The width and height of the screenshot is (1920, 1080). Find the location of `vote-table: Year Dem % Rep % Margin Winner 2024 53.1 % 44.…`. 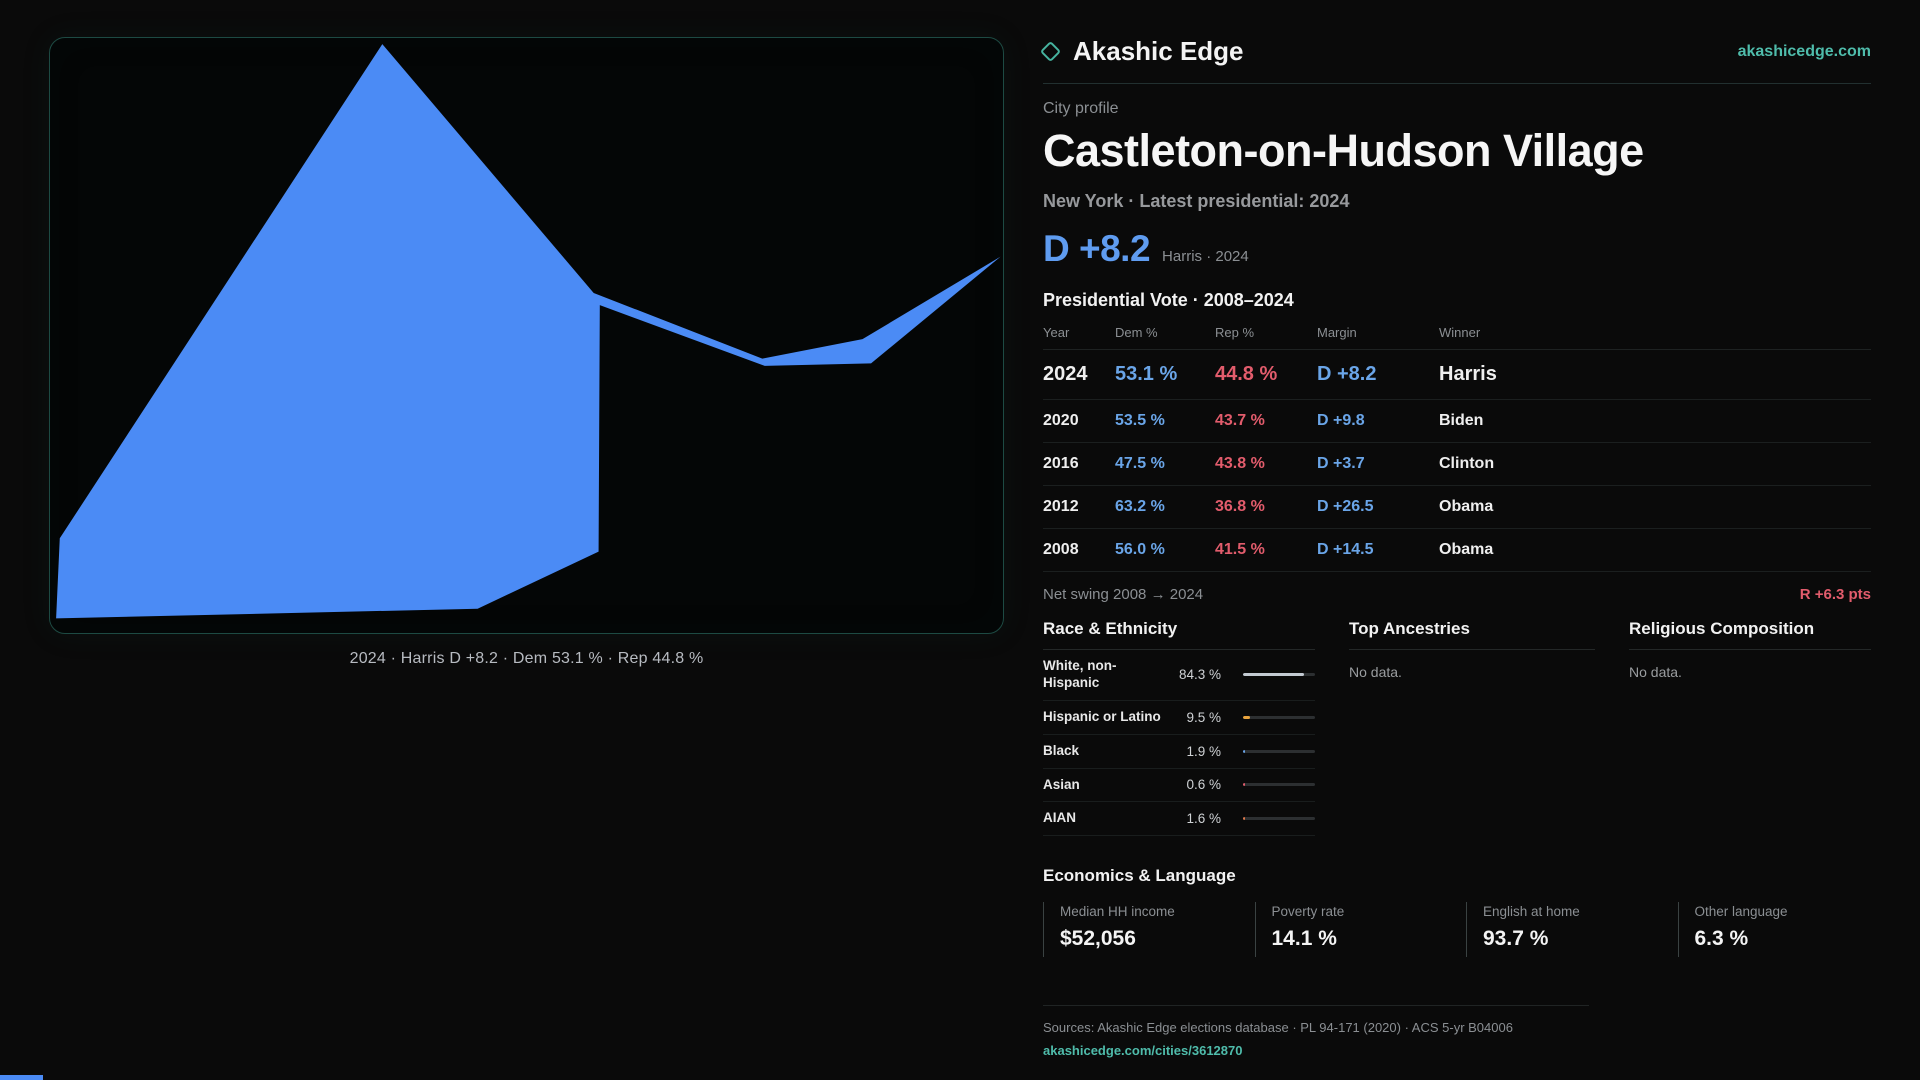

vote-table: Year Dem % Rep % Margin Winner 2024 53.1 % 44.… is located at coordinates (1457, 469).